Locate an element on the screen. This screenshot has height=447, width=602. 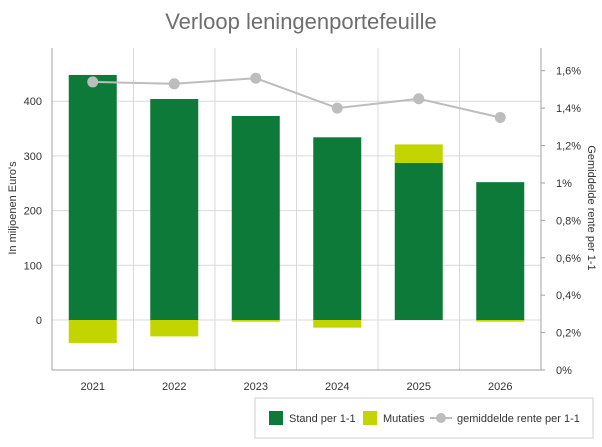
bar-mutaties-2025 is located at coordinates (418, 154).